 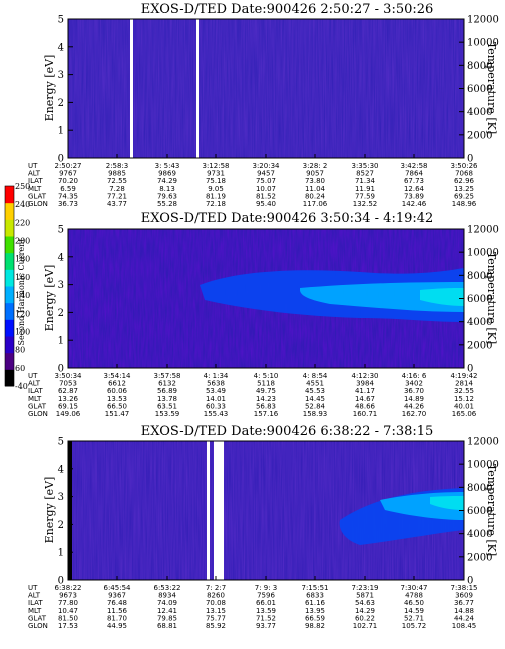 What do you see at coordinates (117, 204) in the screenshot?
I see `table-cell: 43.77` at bounding box center [117, 204].